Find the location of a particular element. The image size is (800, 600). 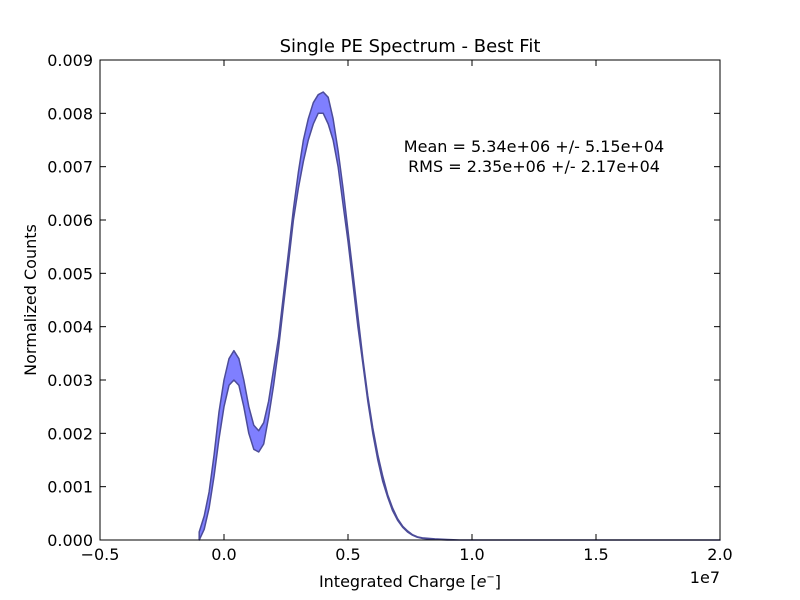

x-axis-label-end: ] is located at coordinates (498, 581).